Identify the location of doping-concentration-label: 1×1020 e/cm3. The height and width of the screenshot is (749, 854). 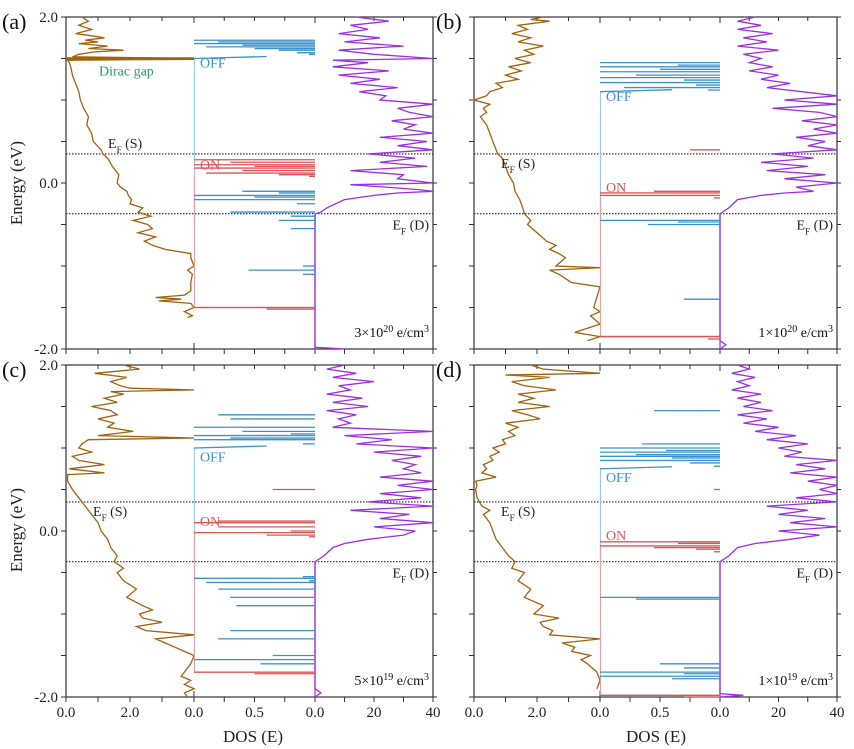
(795, 333).